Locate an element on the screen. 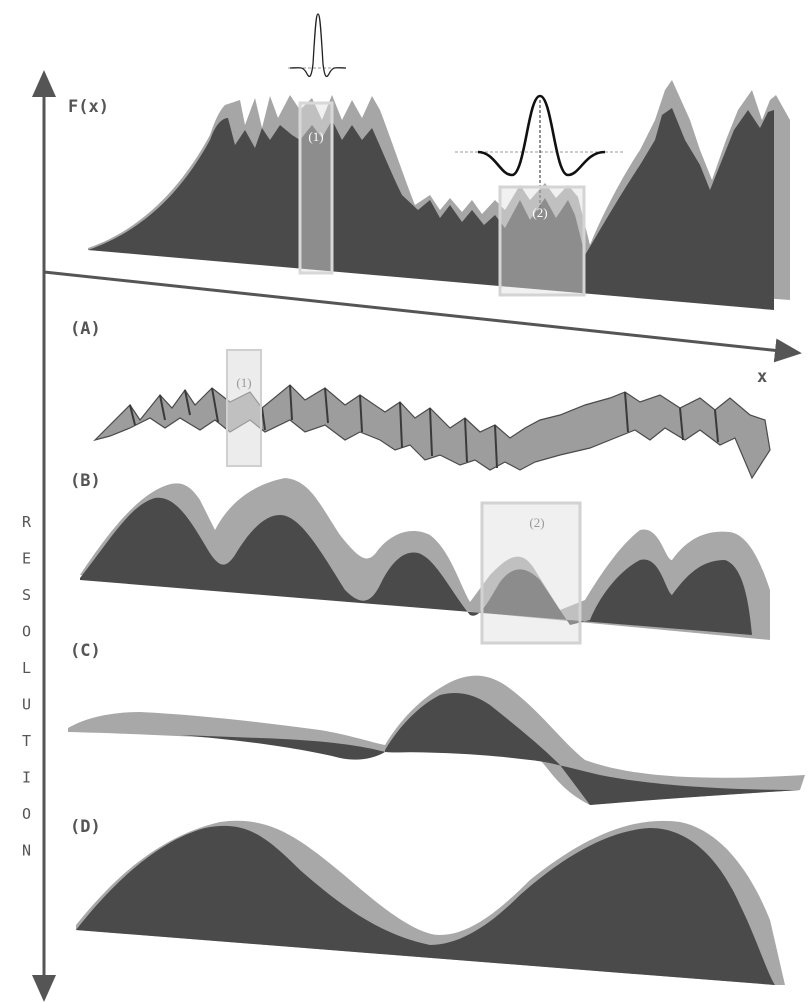 This screenshot has width=809, height=1003. detail-a-surface is located at coordinates (431, 432).